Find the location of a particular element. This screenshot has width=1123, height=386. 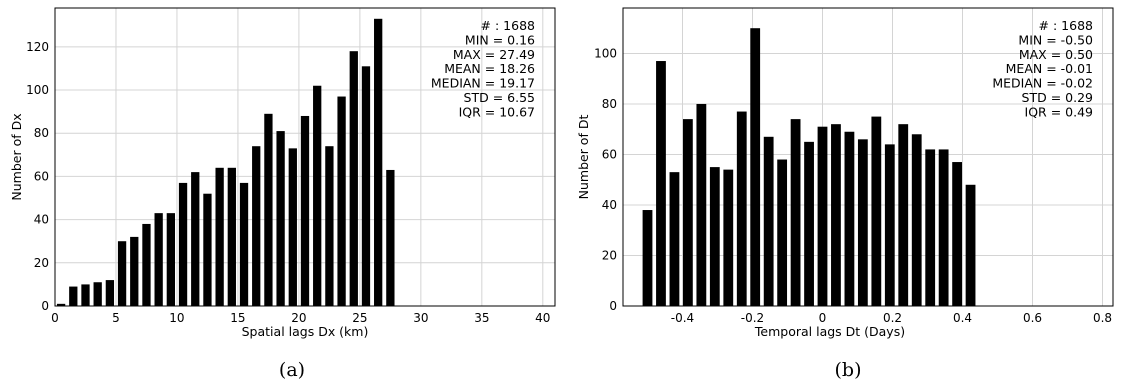

y-tick-labels-a: 0 20 40 60 80 100 120 is located at coordinates (37, 176).